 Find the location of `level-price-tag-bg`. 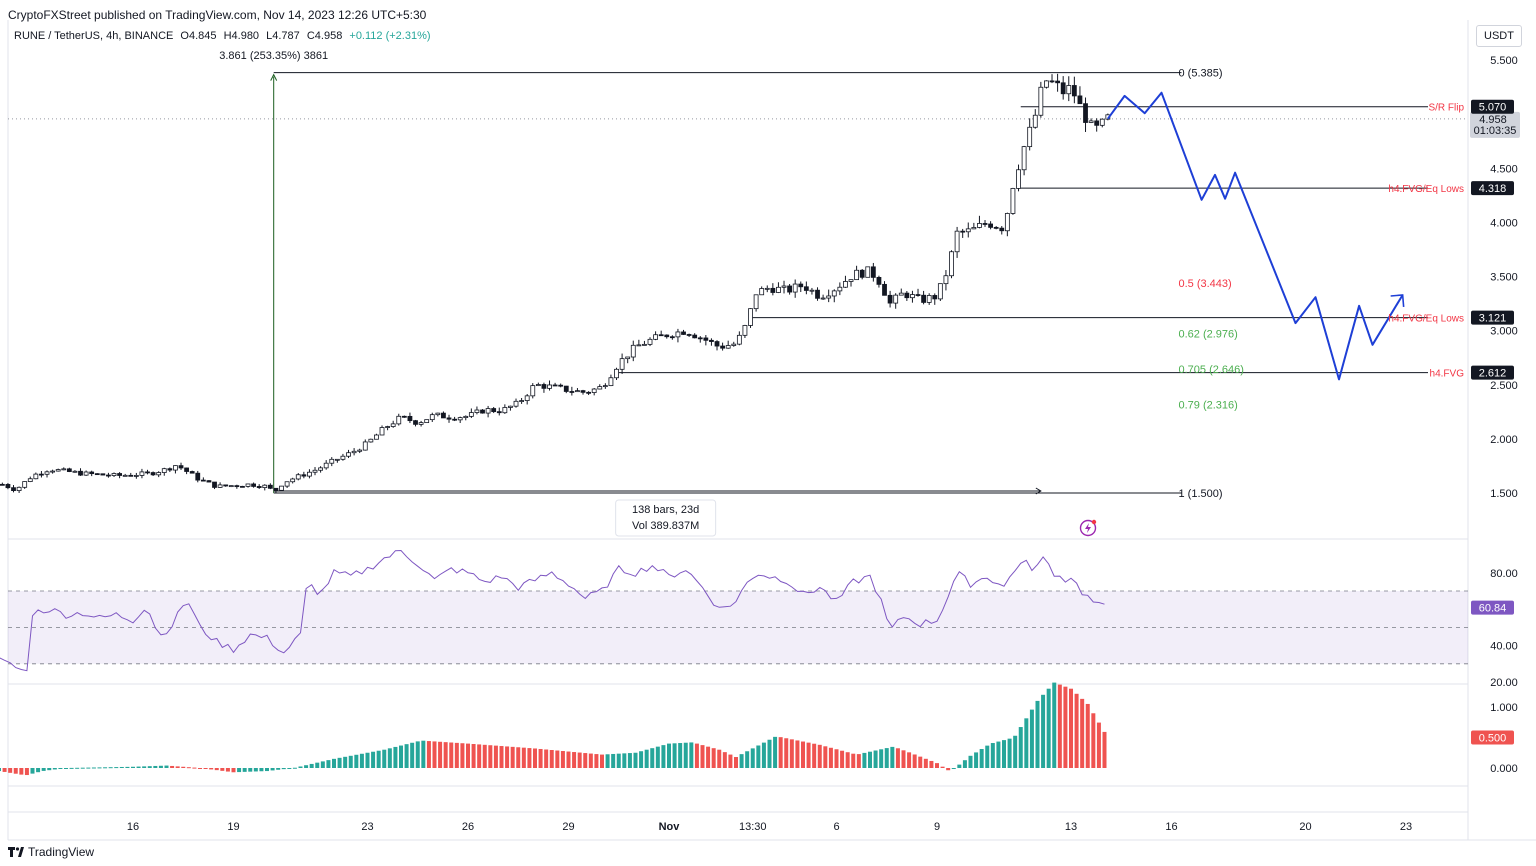

level-price-tag-bg is located at coordinates (1492, 106).